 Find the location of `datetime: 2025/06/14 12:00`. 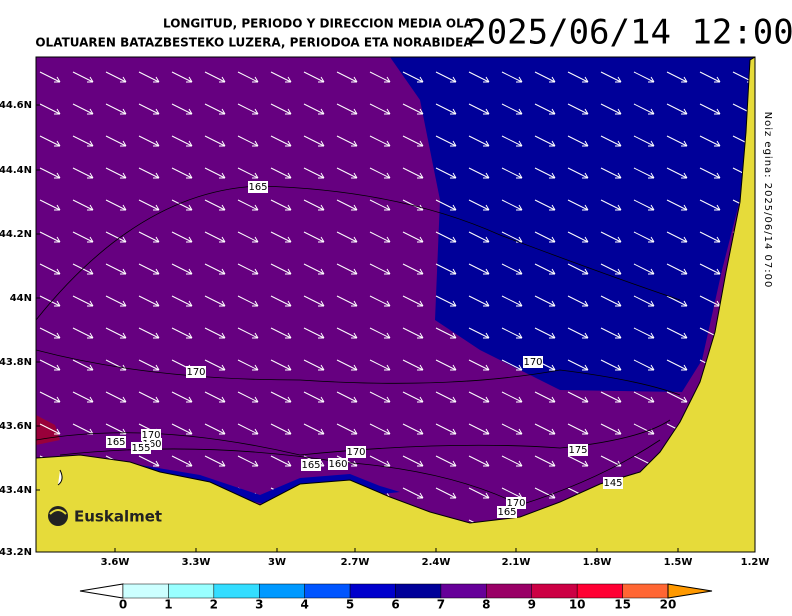

datetime: 2025/06/14 12:00 is located at coordinates (629, 33).